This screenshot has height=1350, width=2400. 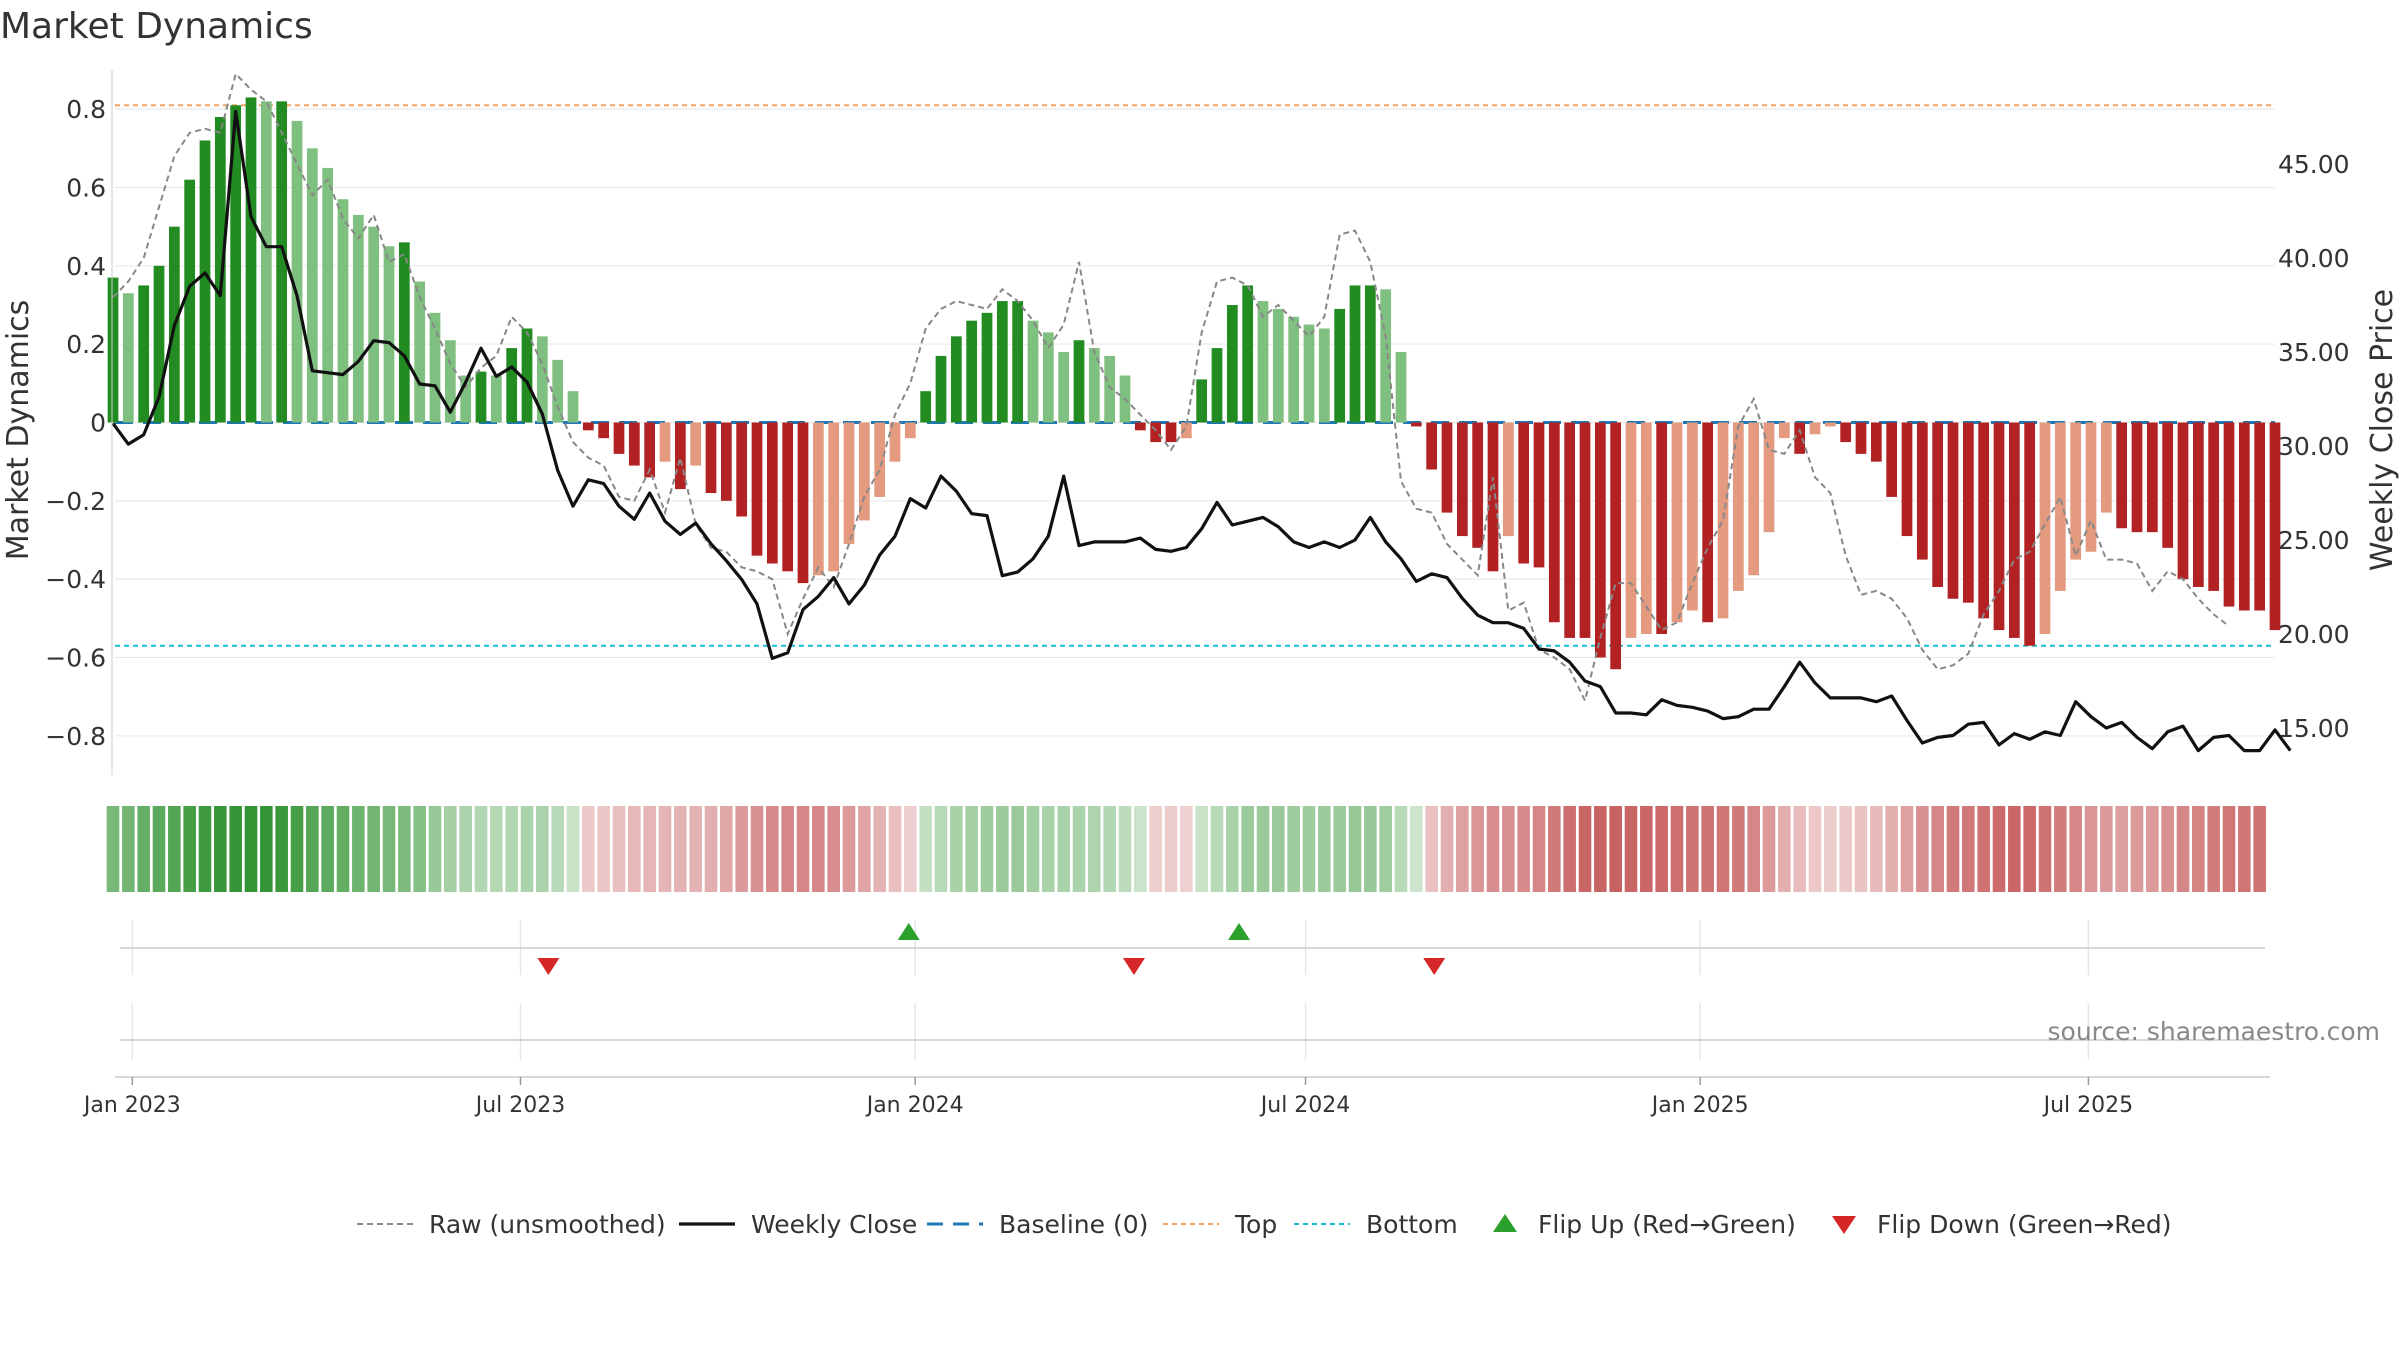 What do you see at coordinates (1699, 1105) in the screenshot?
I see `x-tick-label: Jan 2025` at bounding box center [1699, 1105].